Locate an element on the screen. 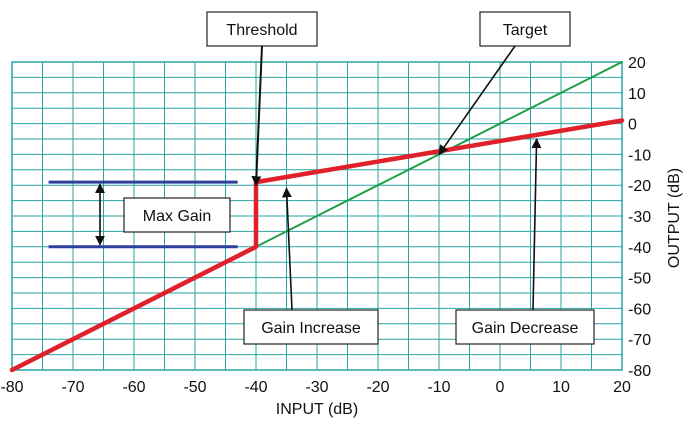 The width and height of the screenshot is (694, 426). y-tick-label: 10 is located at coordinates (637, 94).